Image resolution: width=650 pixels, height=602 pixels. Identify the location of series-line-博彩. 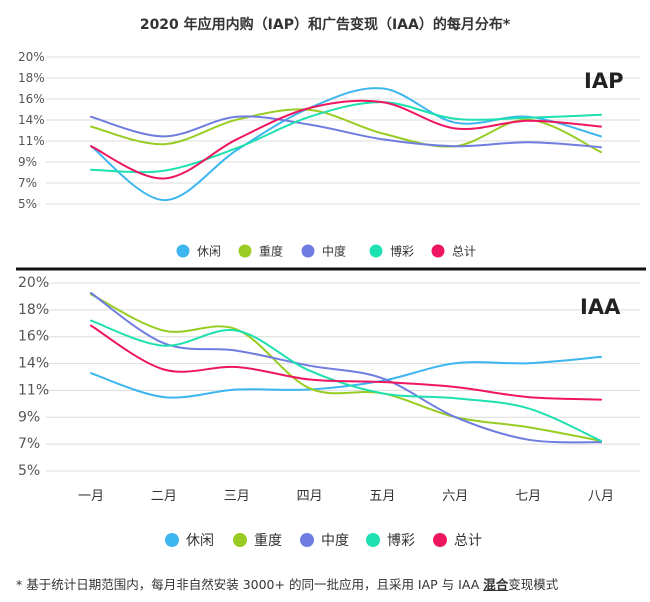
(346, 137).